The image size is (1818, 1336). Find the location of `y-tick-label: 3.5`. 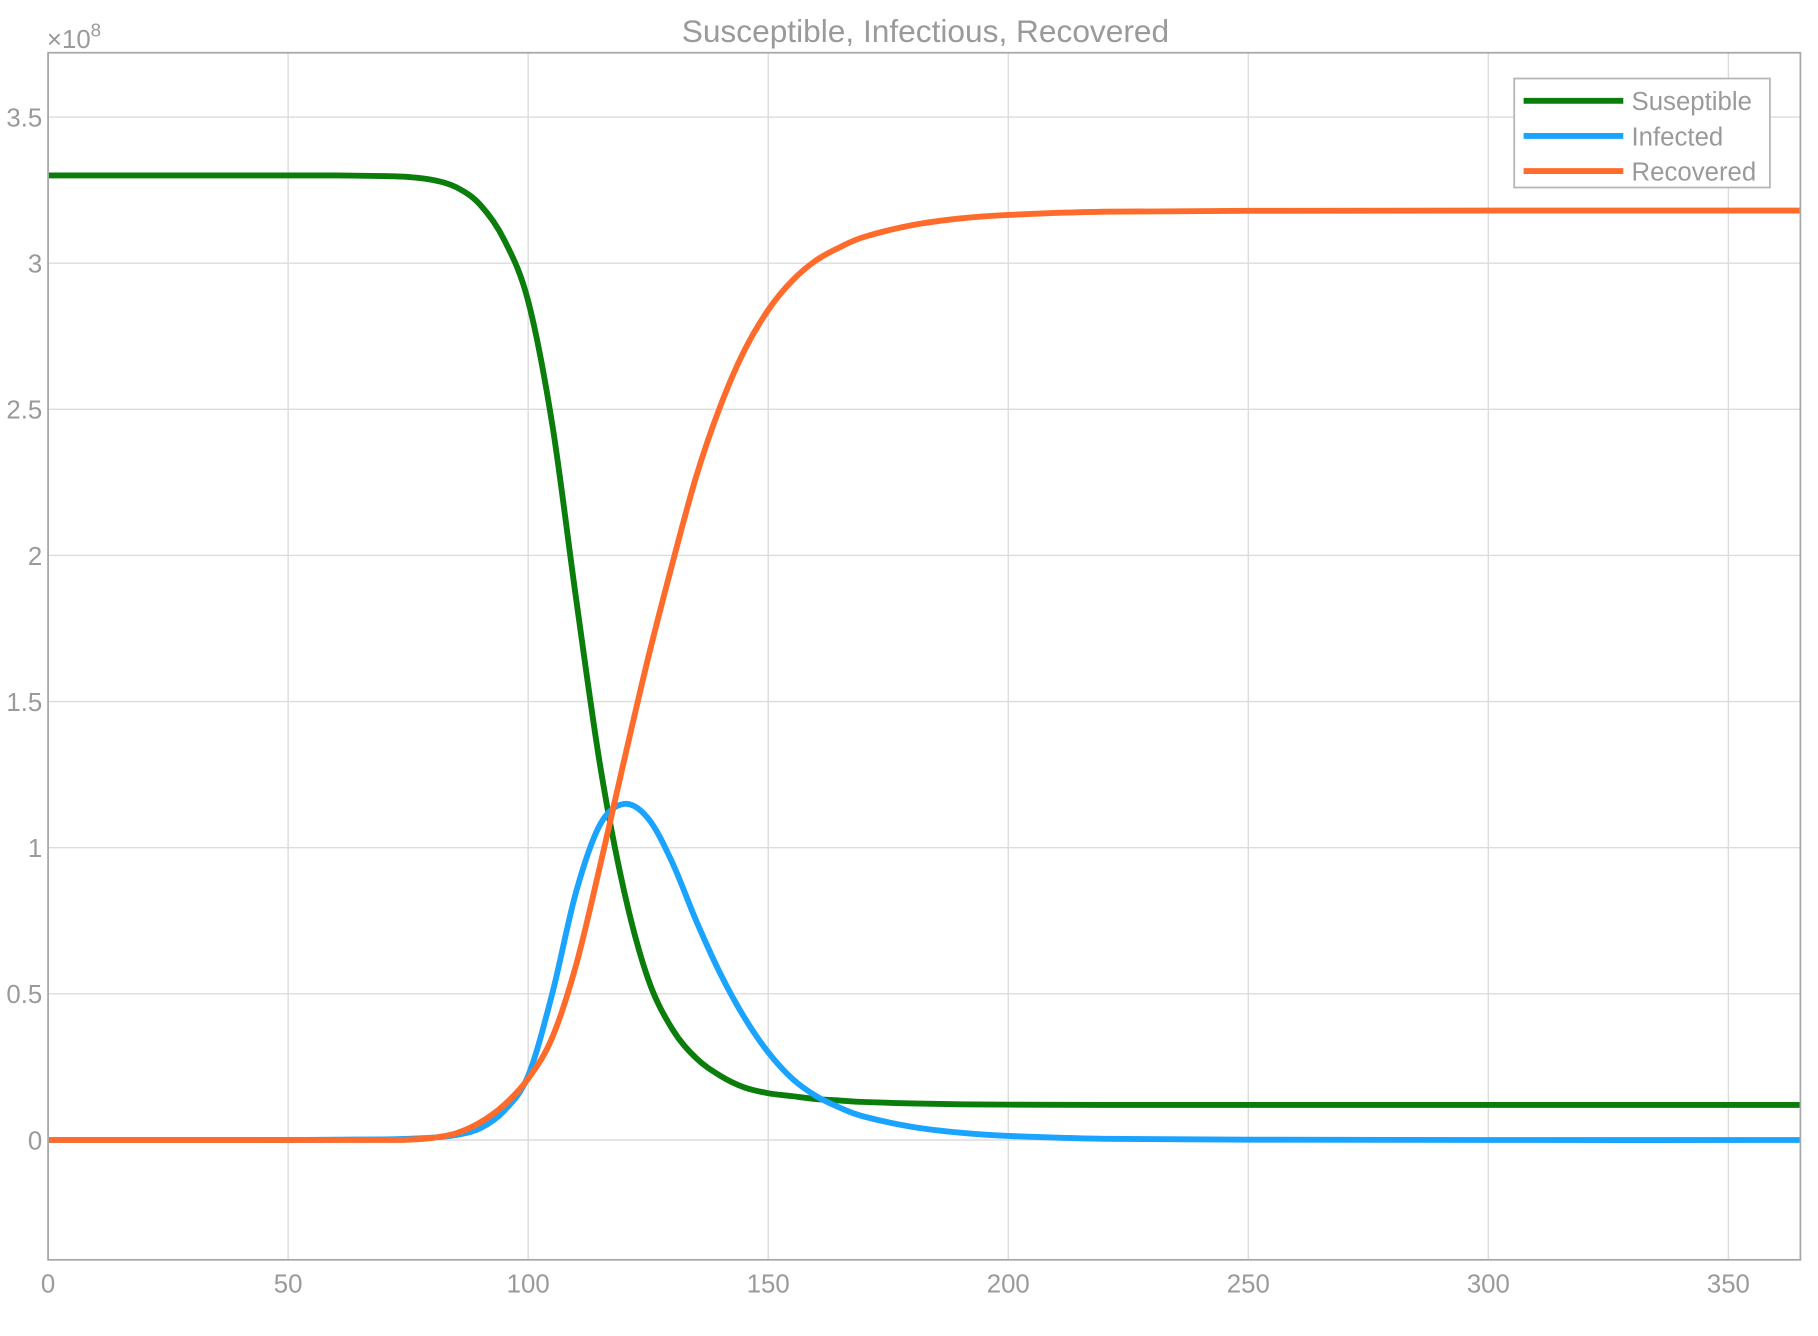

y-tick-label: 3.5 is located at coordinates (24, 118).